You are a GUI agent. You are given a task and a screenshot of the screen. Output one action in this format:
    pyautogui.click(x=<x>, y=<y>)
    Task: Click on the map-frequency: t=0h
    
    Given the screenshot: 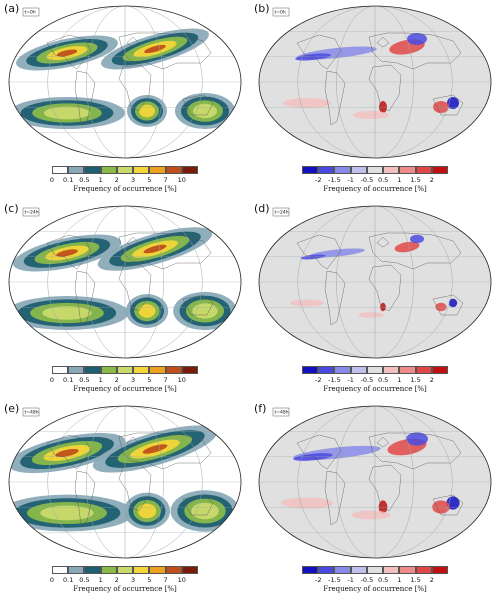 What is the action you would take?
    pyautogui.click(x=125, y=82)
    